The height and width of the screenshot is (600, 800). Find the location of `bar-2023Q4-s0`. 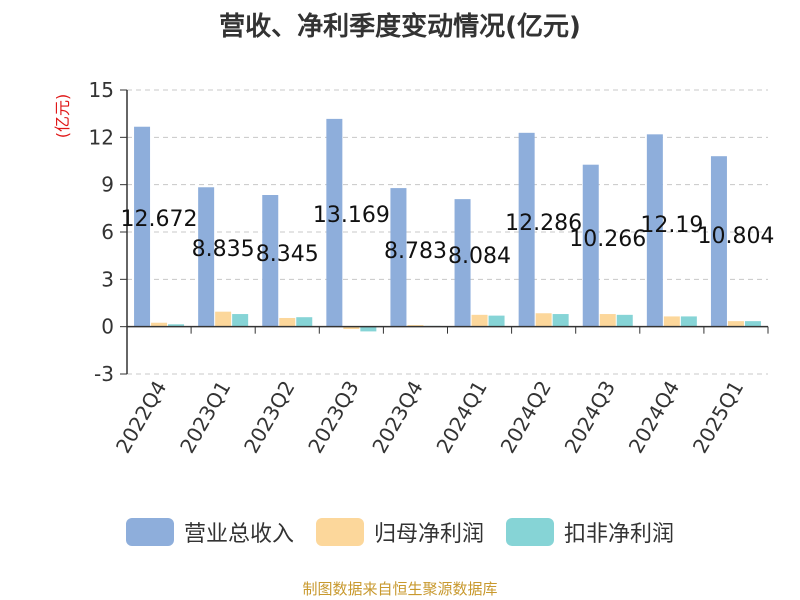

bar-2023Q4-s0 is located at coordinates (398, 257).